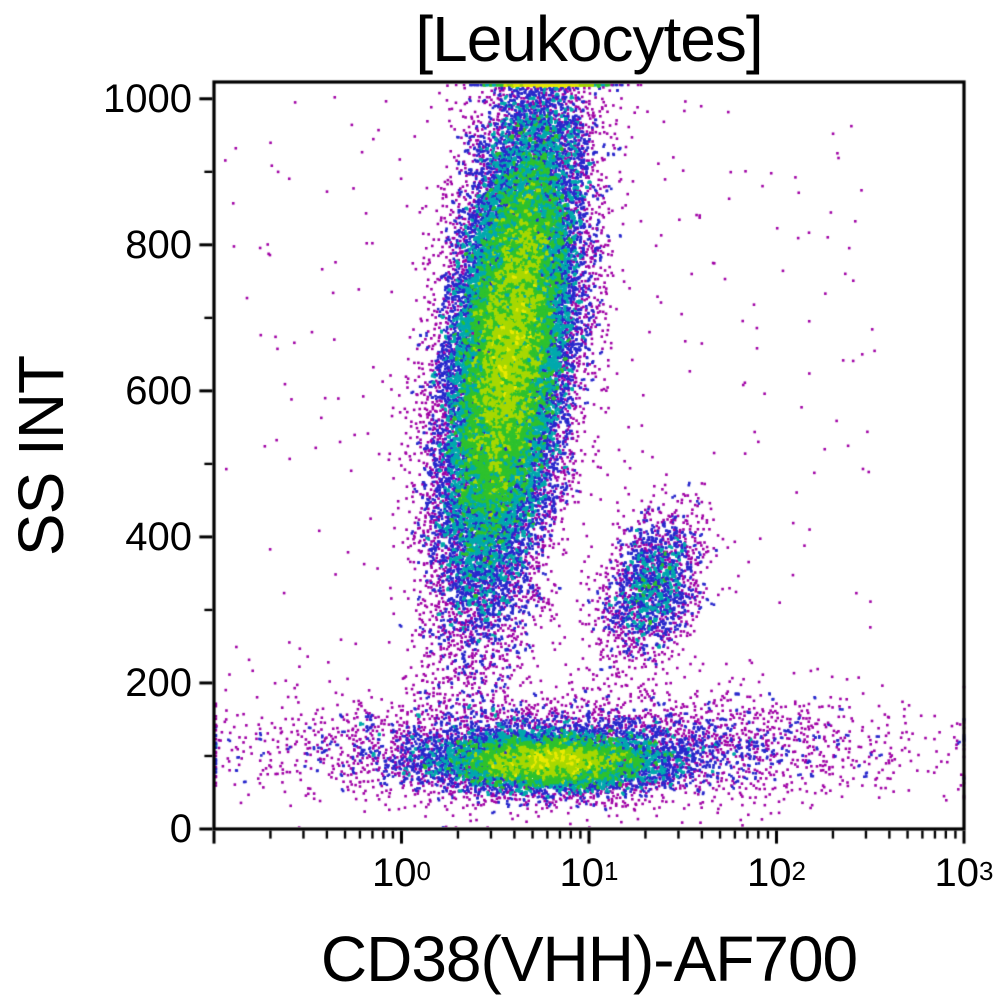  Describe the element at coordinates (147, 98) in the screenshot. I see `y-tick-label-1000: 1000` at that location.